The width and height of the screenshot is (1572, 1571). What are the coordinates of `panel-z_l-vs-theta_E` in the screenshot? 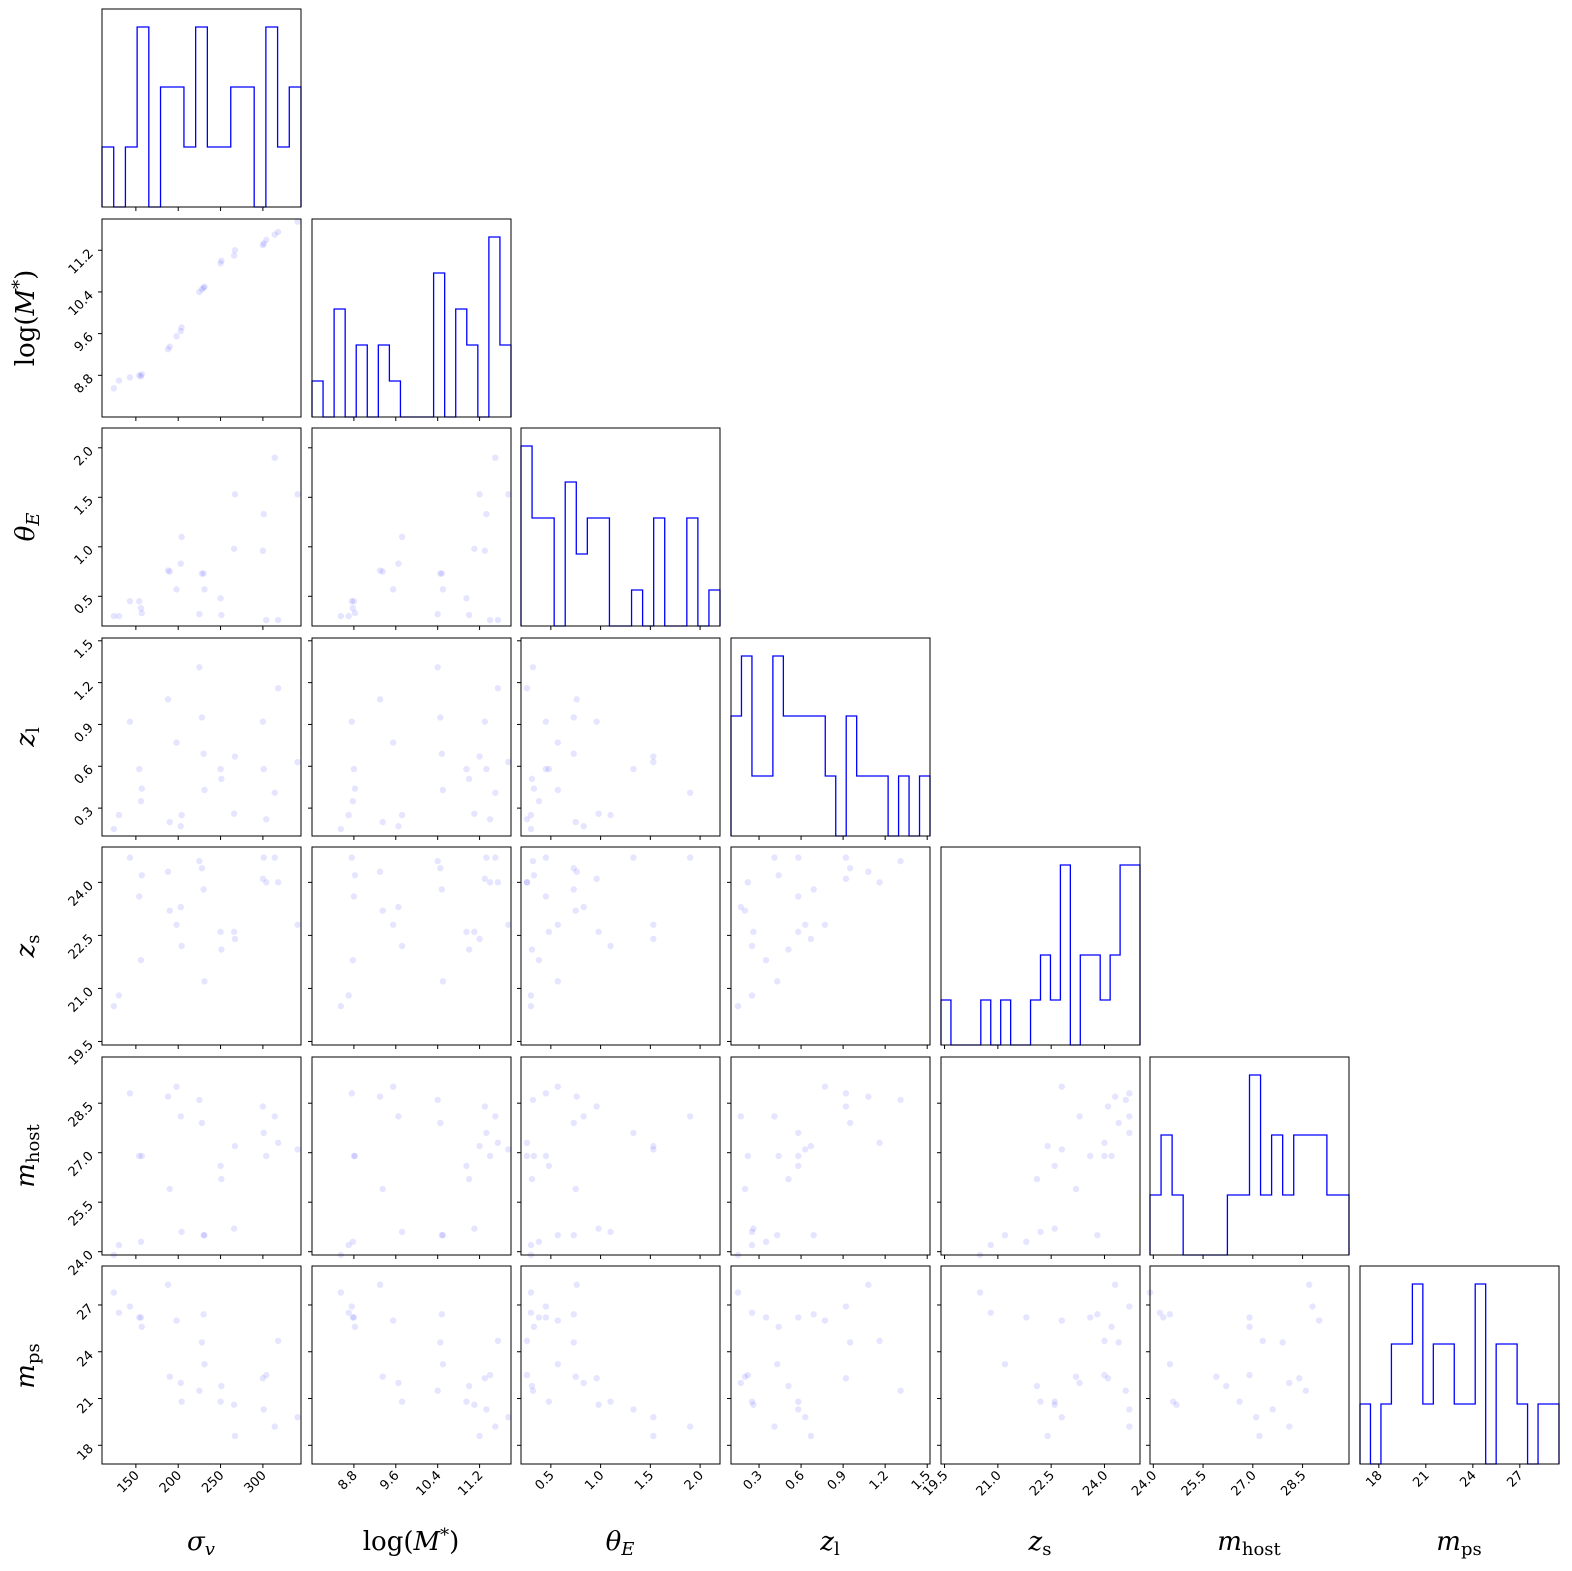 It's located at (619, 738).